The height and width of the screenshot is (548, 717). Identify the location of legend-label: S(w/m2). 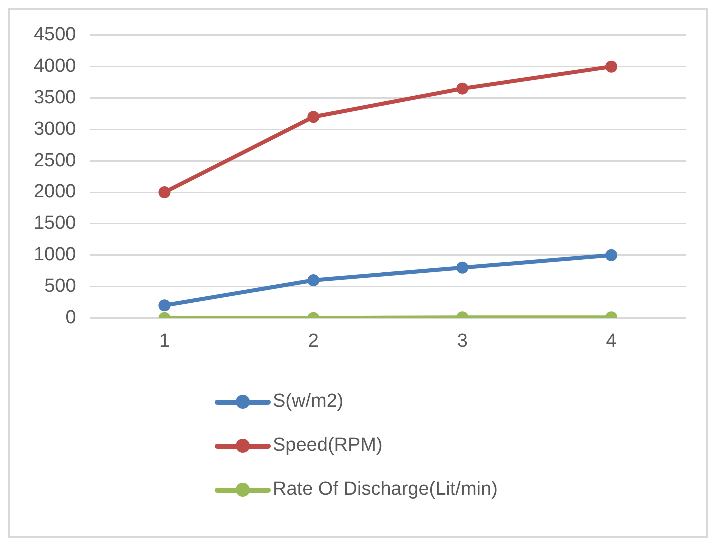
(308, 402).